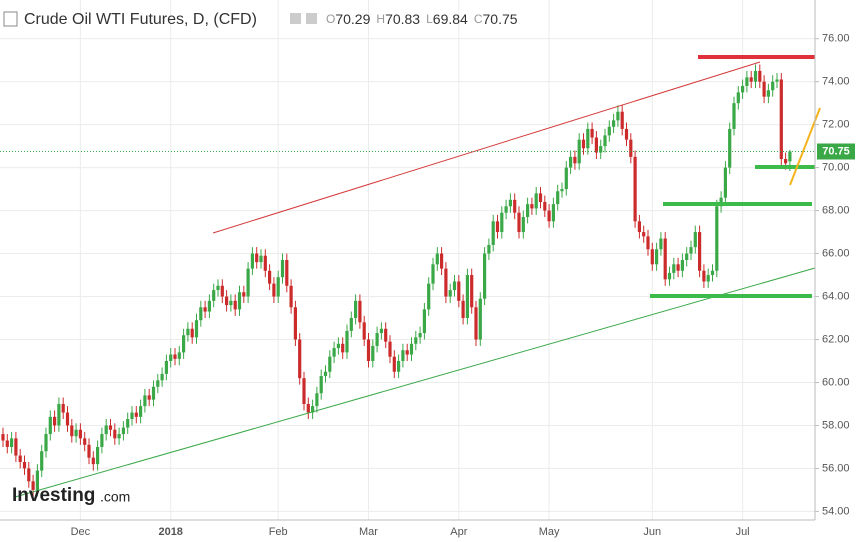  Describe the element at coordinates (836, 468) in the screenshot. I see `y-tick-label: 56.00` at that location.